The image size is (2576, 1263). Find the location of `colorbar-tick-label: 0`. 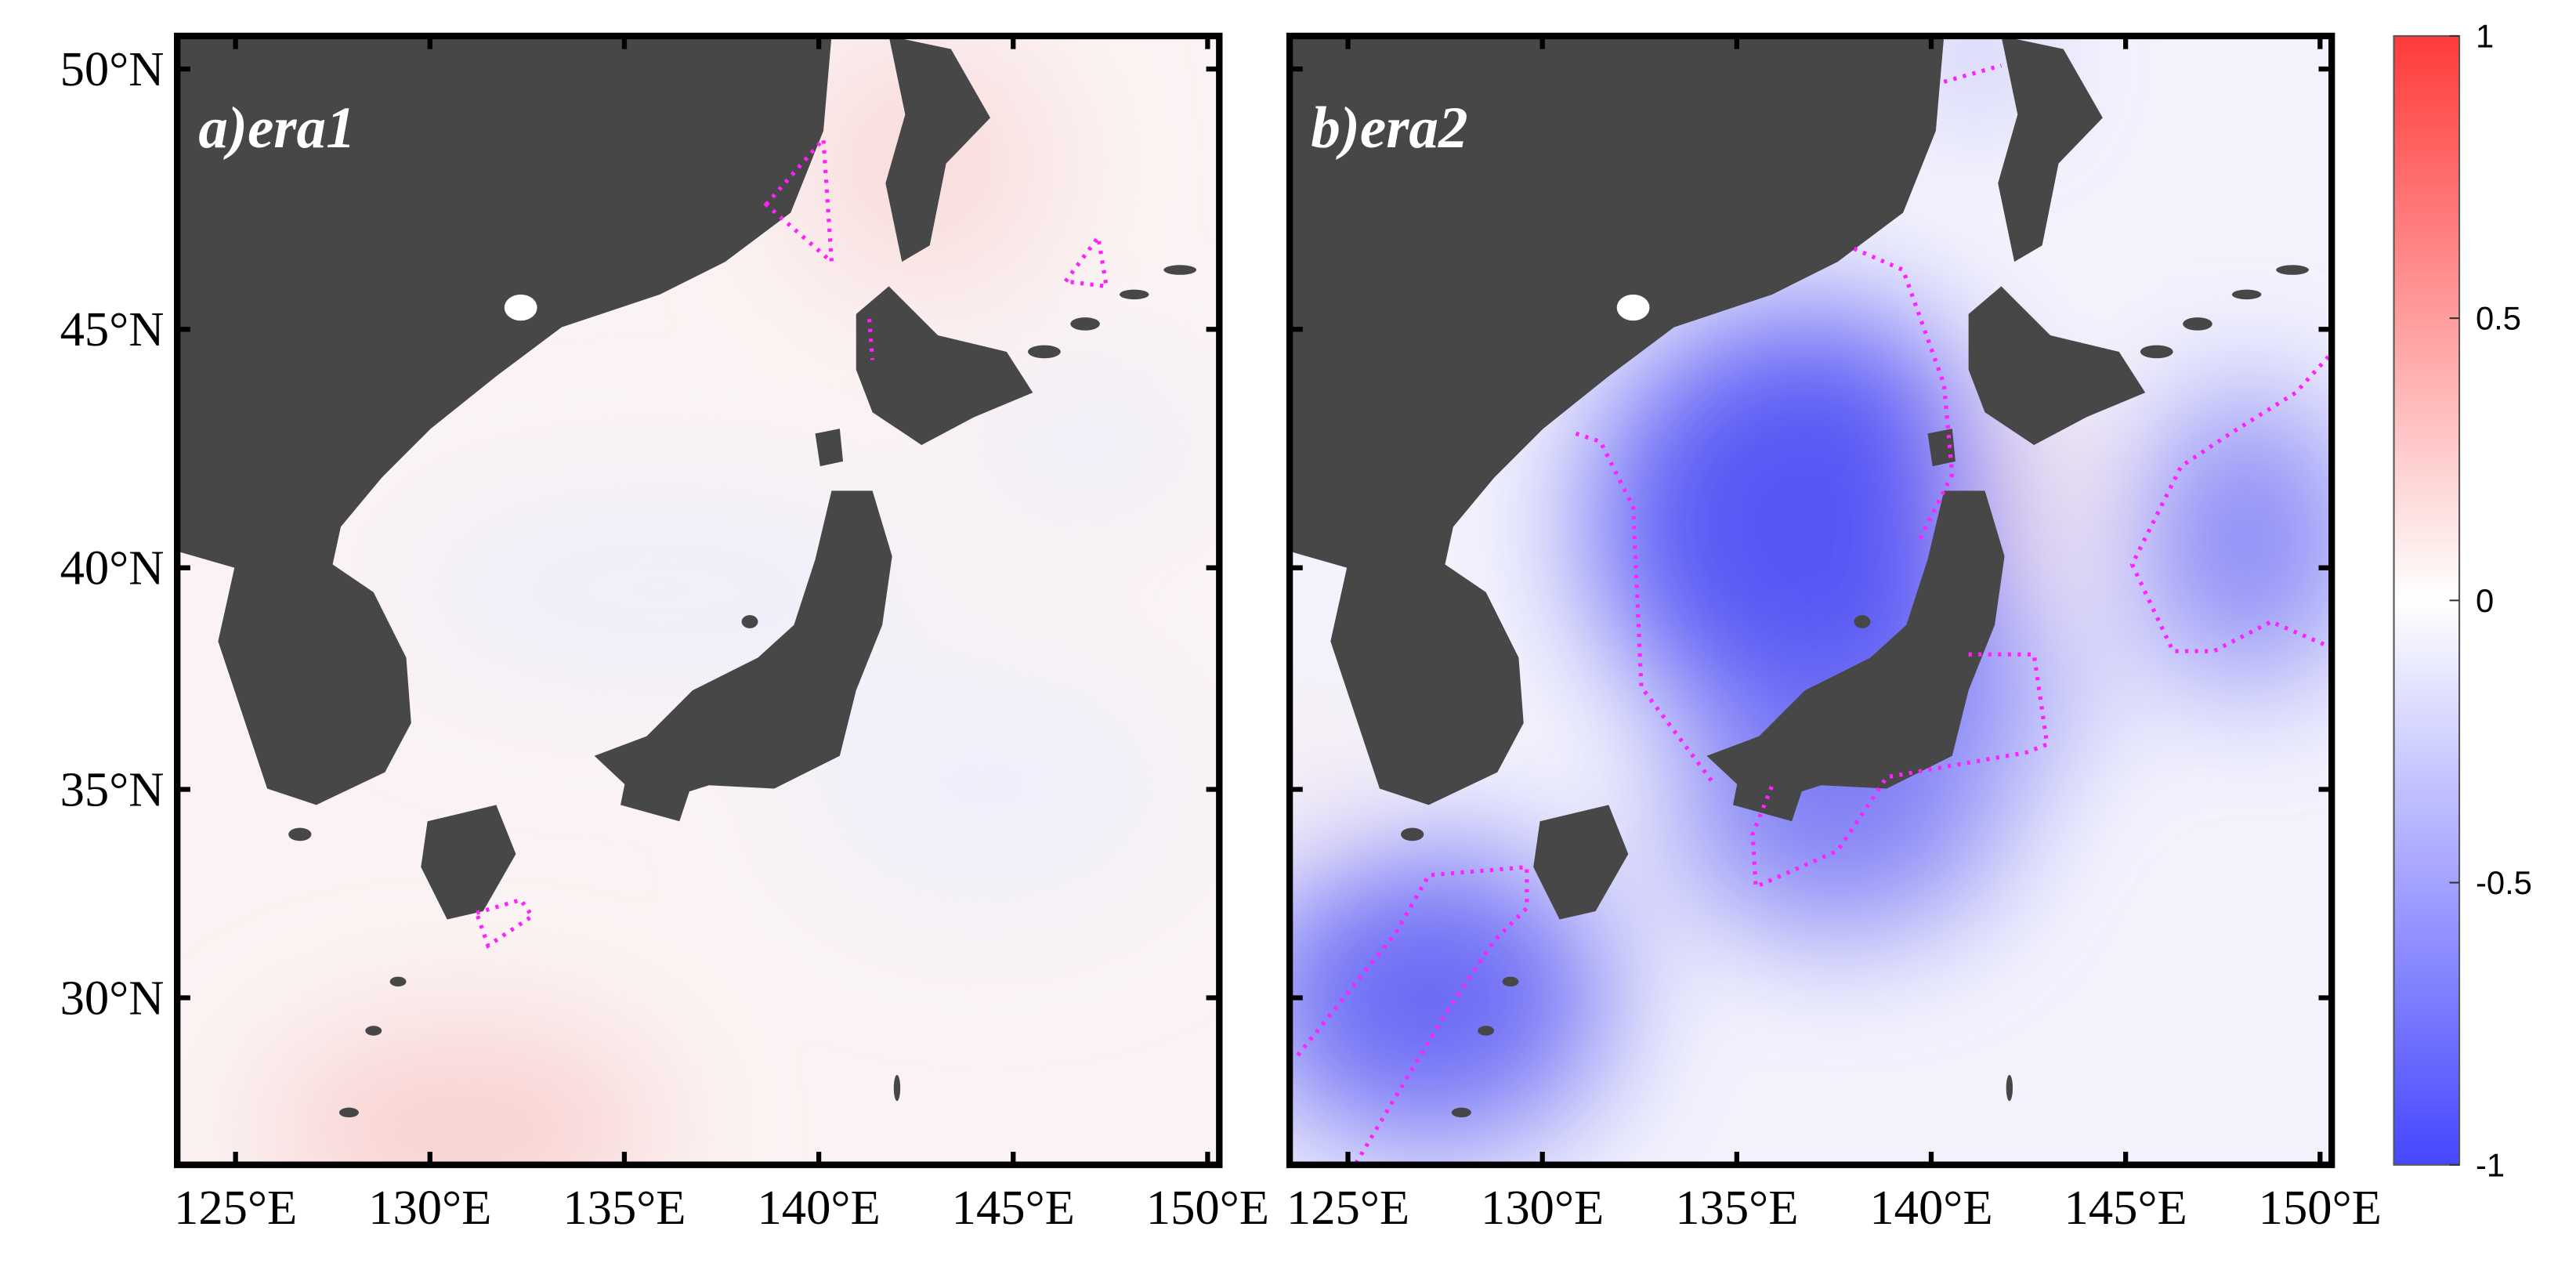

colorbar-tick-label: 0 is located at coordinates (2485, 600).